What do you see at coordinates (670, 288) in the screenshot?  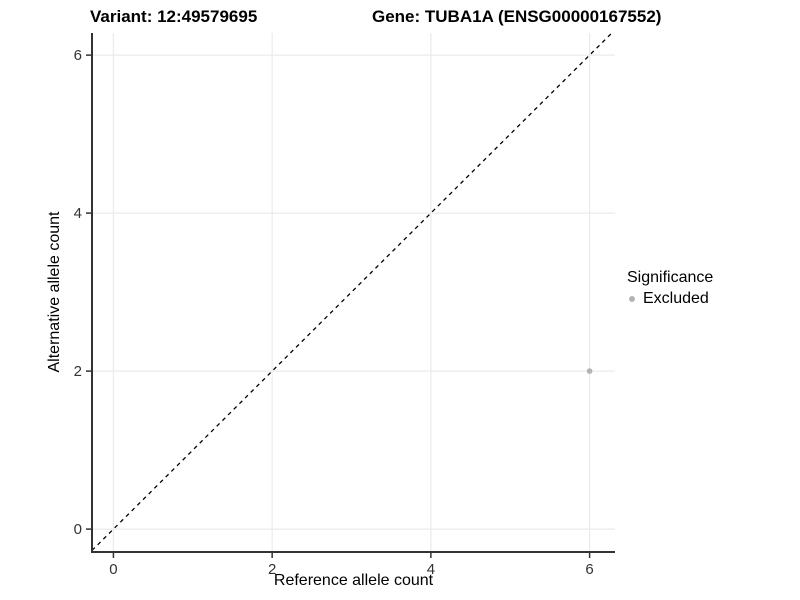 I see `legend: Significance Excluded` at bounding box center [670, 288].